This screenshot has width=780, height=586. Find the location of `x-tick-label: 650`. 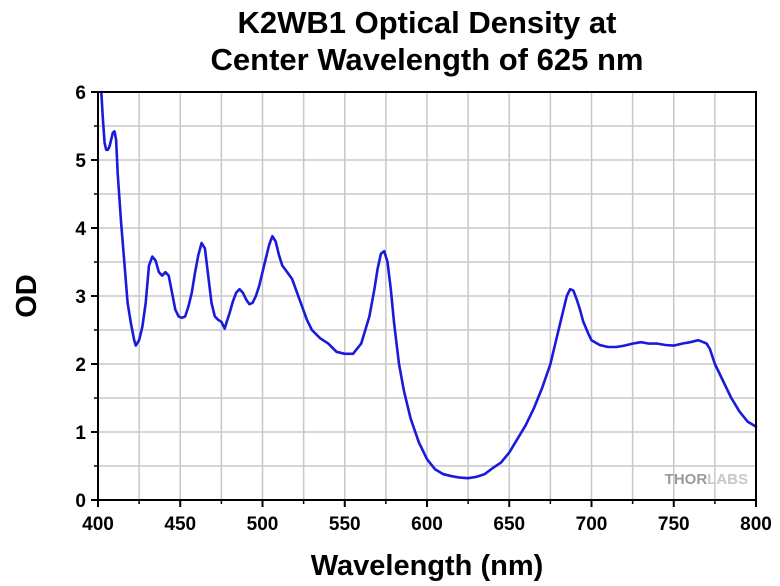

x-tick-label: 650 is located at coordinates (509, 524).